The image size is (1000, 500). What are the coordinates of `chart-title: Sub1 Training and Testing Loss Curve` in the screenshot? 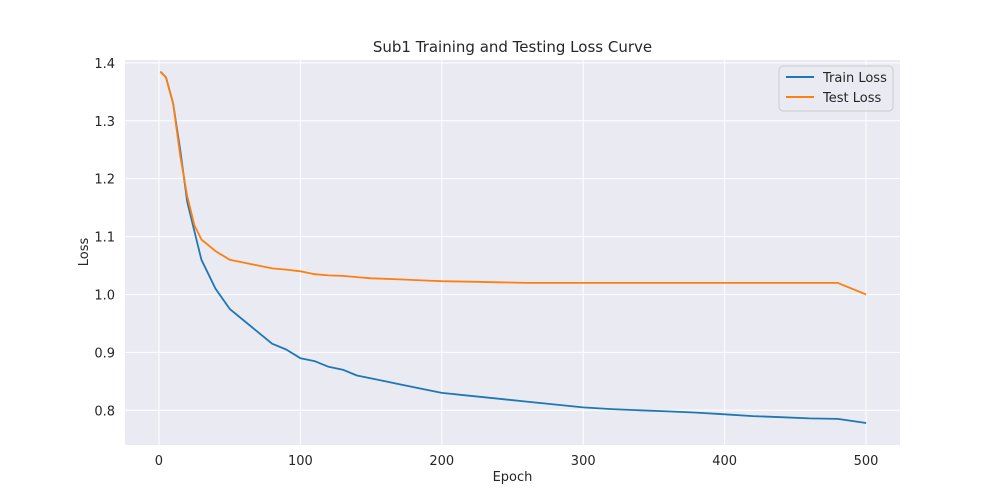 It's located at (512, 47).